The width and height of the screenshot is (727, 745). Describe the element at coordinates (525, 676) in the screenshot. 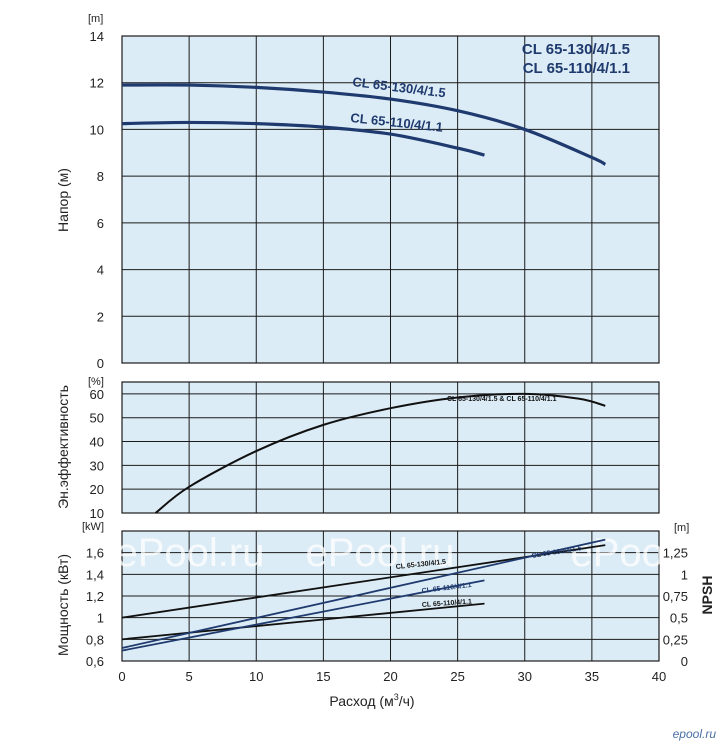

I see `x-tick-label: 30` at that location.